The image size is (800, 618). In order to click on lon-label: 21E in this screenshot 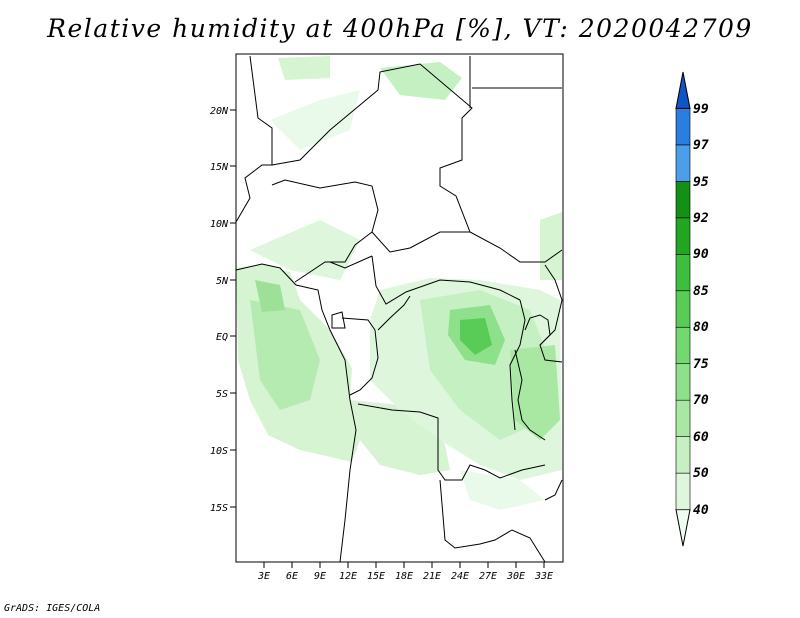, I will do `click(432, 576)`.